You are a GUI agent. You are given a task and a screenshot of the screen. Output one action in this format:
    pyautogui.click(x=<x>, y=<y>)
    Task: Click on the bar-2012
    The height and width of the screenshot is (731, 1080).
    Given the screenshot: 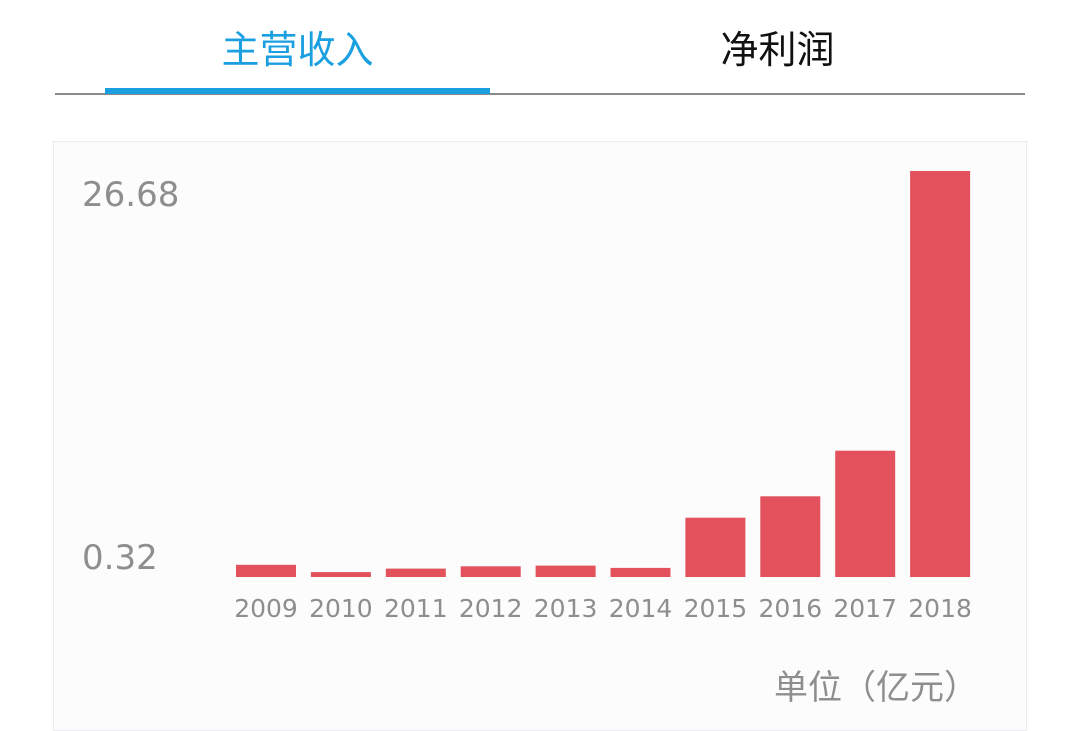 What is the action you would take?
    pyautogui.click(x=490, y=571)
    